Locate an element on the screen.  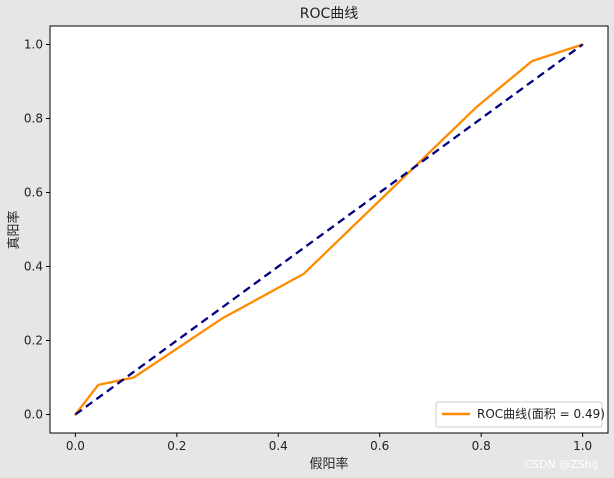
y-tick-label: 0.8 is located at coordinates (33, 119).